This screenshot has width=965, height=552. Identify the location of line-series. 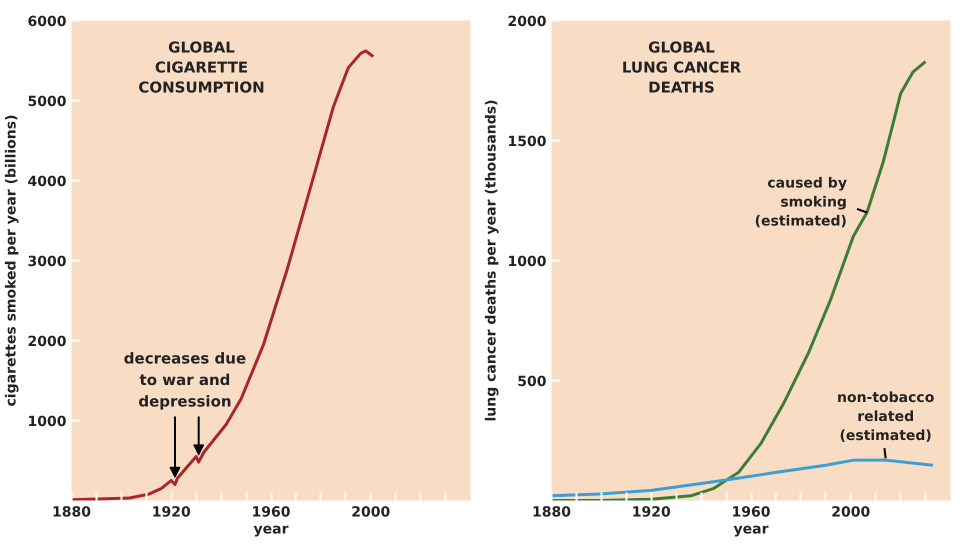
(743, 478).